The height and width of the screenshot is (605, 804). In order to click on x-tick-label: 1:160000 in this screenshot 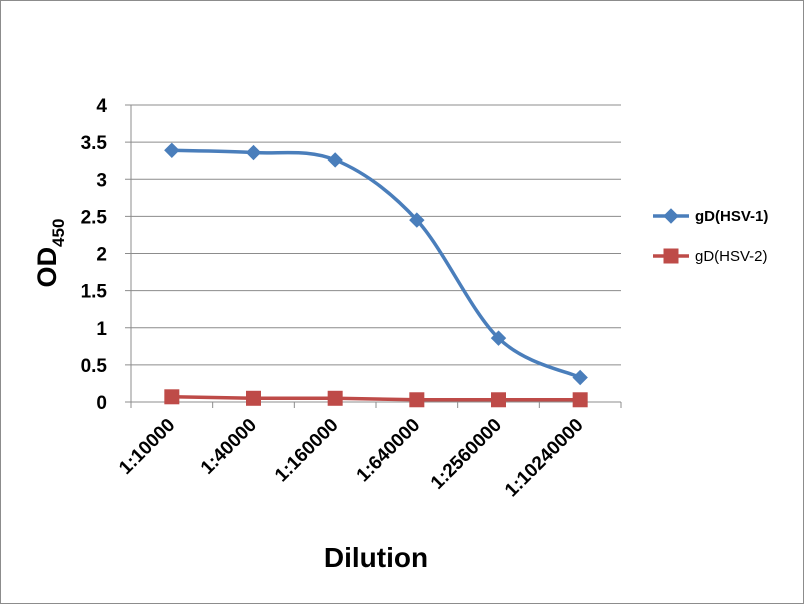, I will do `click(307, 451)`.